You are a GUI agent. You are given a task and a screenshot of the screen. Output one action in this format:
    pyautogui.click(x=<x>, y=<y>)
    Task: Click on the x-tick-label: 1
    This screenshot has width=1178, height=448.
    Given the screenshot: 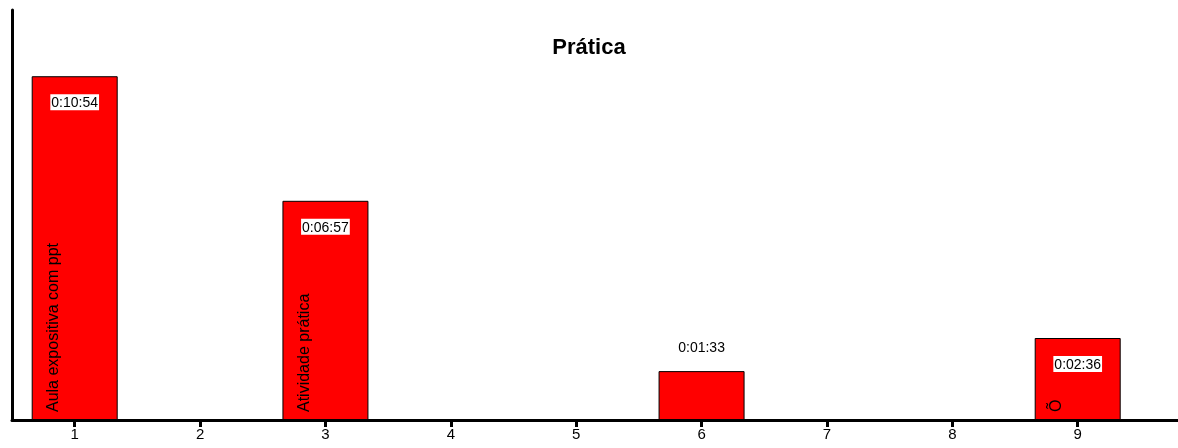 What is the action you would take?
    pyautogui.click(x=74, y=433)
    